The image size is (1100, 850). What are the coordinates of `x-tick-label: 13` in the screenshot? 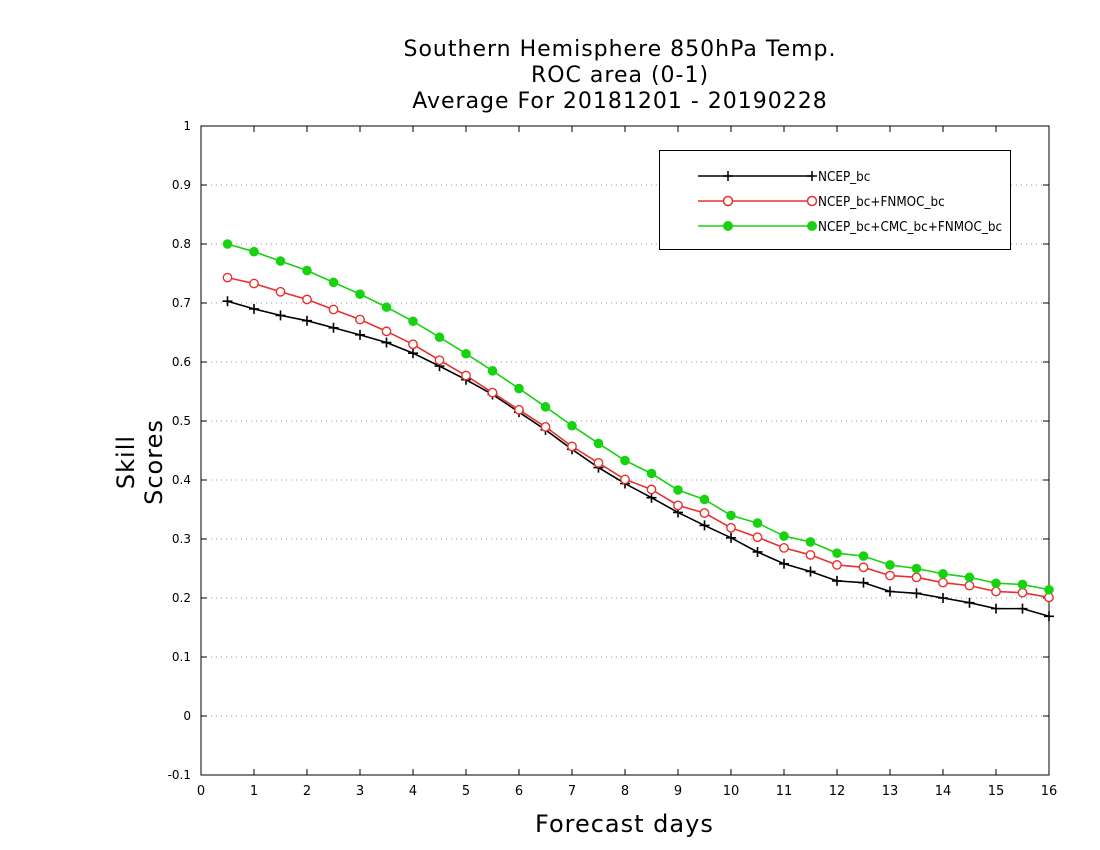 It's located at (890, 791).